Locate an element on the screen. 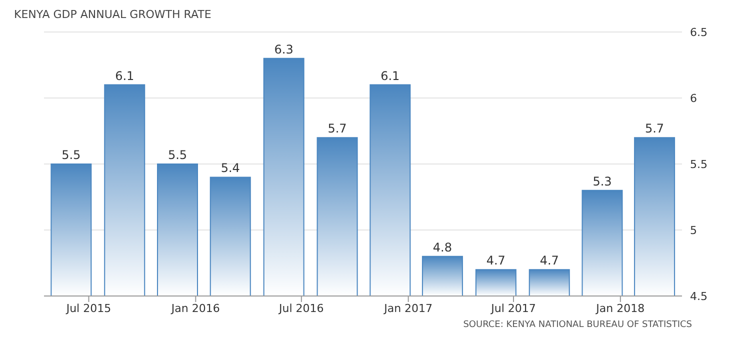 The height and width of the screenshot is (342, 740). y-tick-label: 5.5 is located at coordinates (699, 164).